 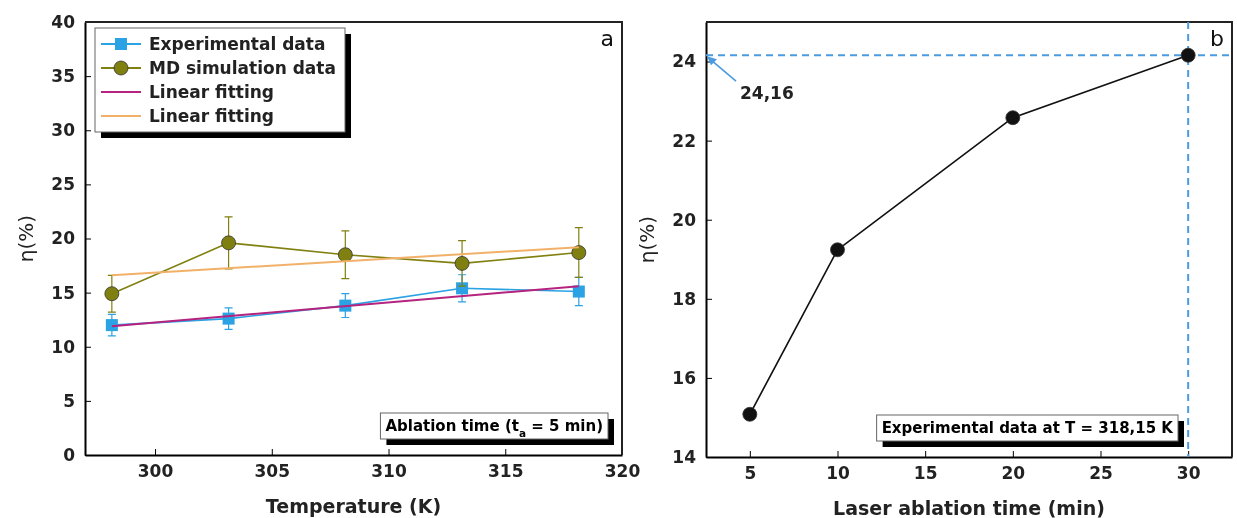 What do you see at coordinates (237, 44) in the screenshot?
I see `legend-label: Experimental data` at bounding box center [237, 44].